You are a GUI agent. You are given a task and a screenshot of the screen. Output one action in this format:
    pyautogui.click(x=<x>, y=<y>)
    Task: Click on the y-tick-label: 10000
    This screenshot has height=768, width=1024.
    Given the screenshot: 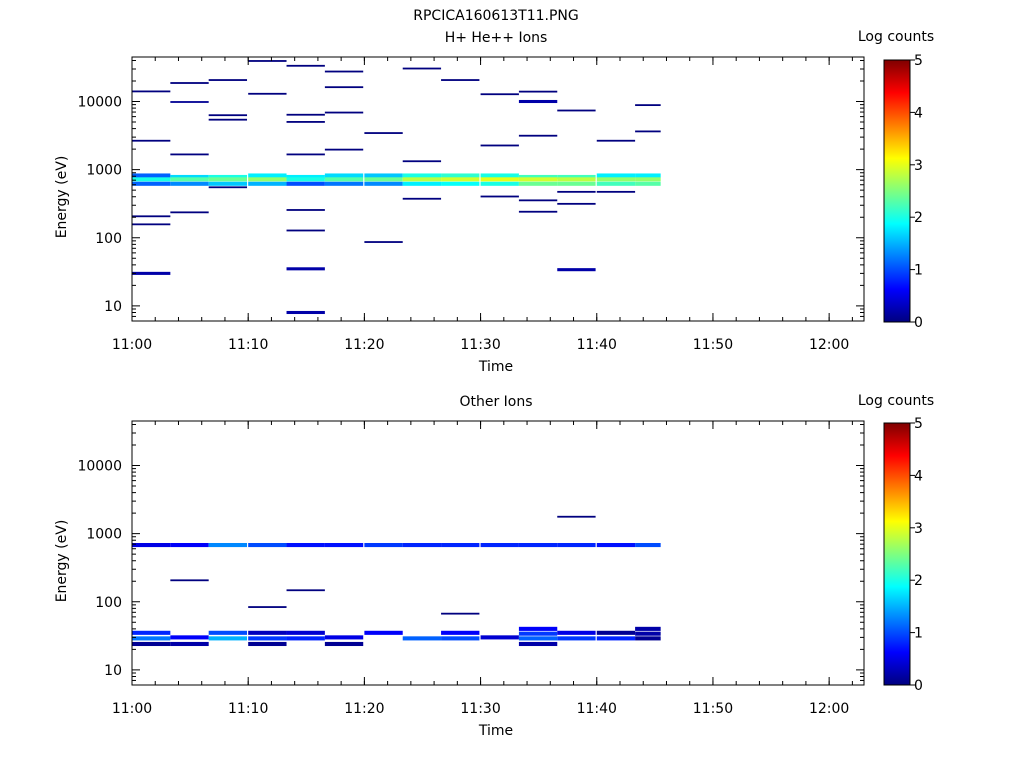 What is the action you would take?
    pyautogui.click(x=99, y=103)
    